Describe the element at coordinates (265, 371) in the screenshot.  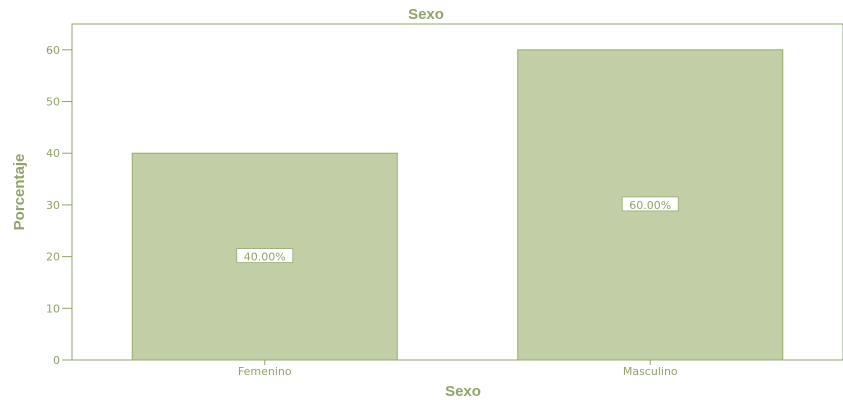
I see `x-tick-label: Femenino` at that location.